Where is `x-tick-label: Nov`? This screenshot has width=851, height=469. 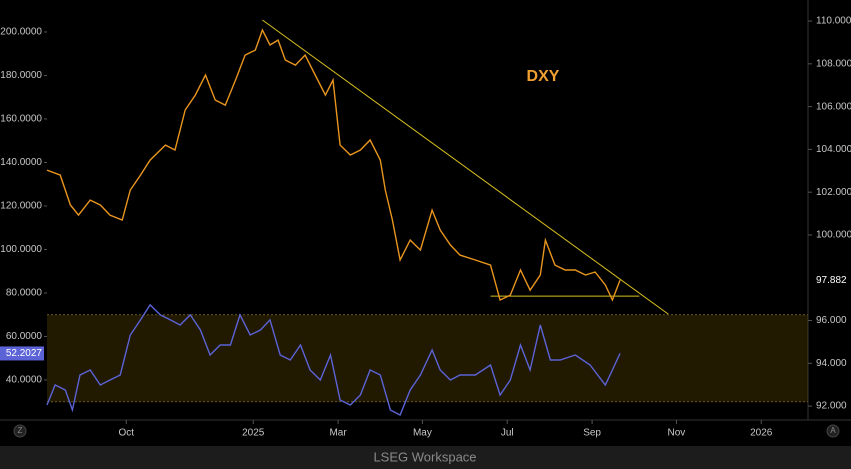 x-tick-label: Nov is located at coordinates (677, 433).